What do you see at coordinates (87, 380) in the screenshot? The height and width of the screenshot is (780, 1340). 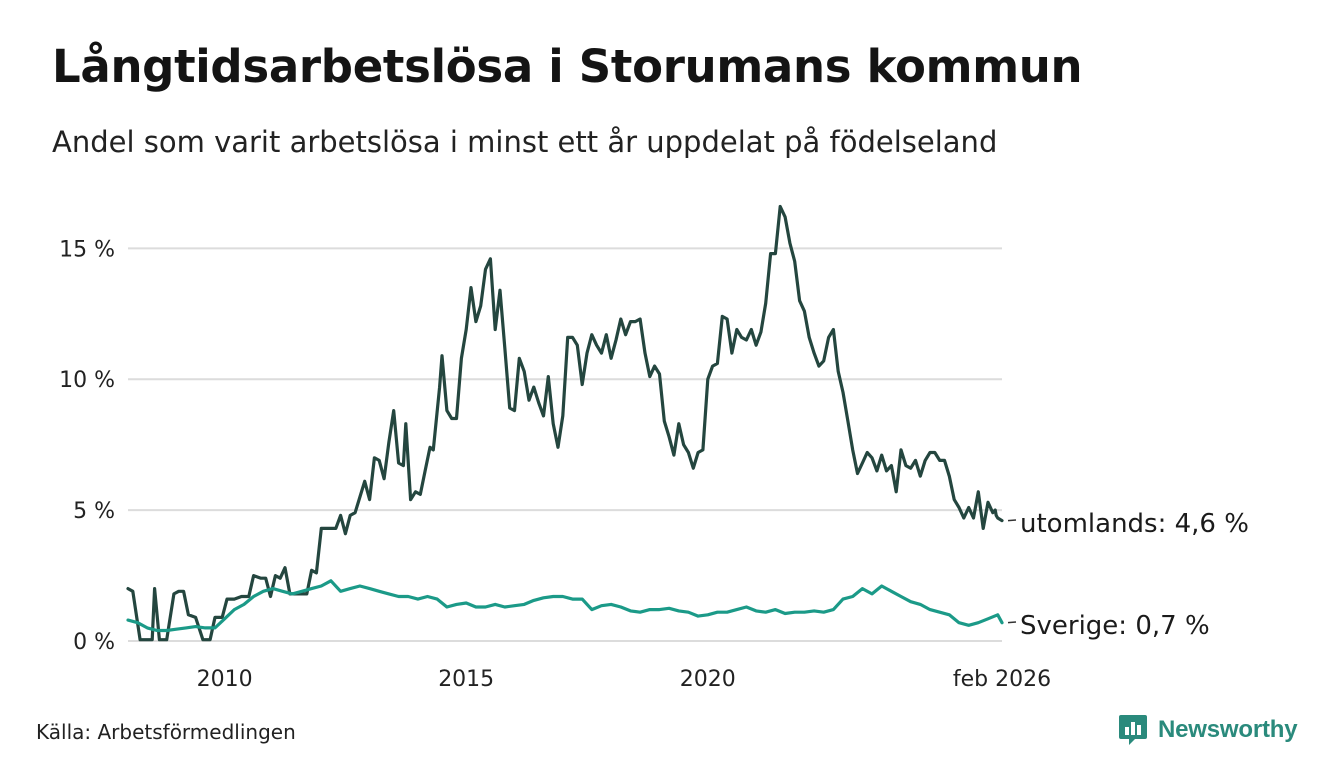 I see `y-tick-label: 10 %` at bounding box center [87, 380].